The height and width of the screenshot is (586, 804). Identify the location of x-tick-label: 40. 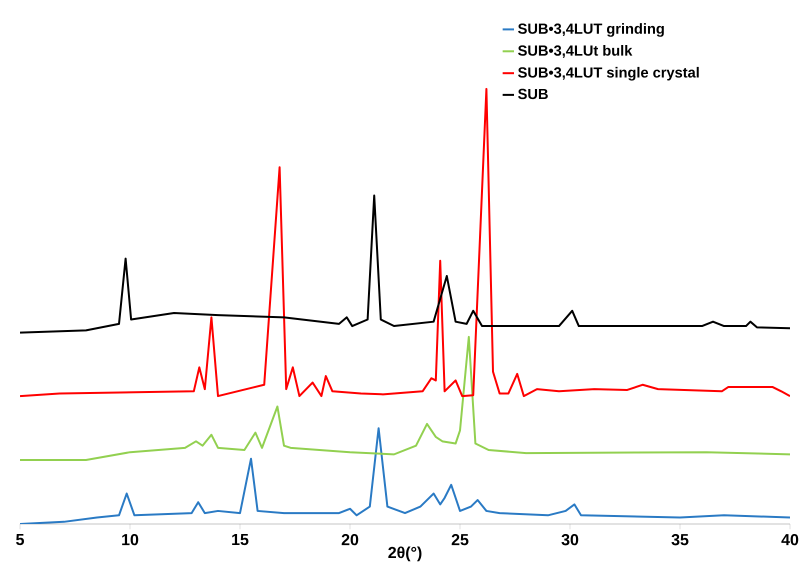
(789, 540).